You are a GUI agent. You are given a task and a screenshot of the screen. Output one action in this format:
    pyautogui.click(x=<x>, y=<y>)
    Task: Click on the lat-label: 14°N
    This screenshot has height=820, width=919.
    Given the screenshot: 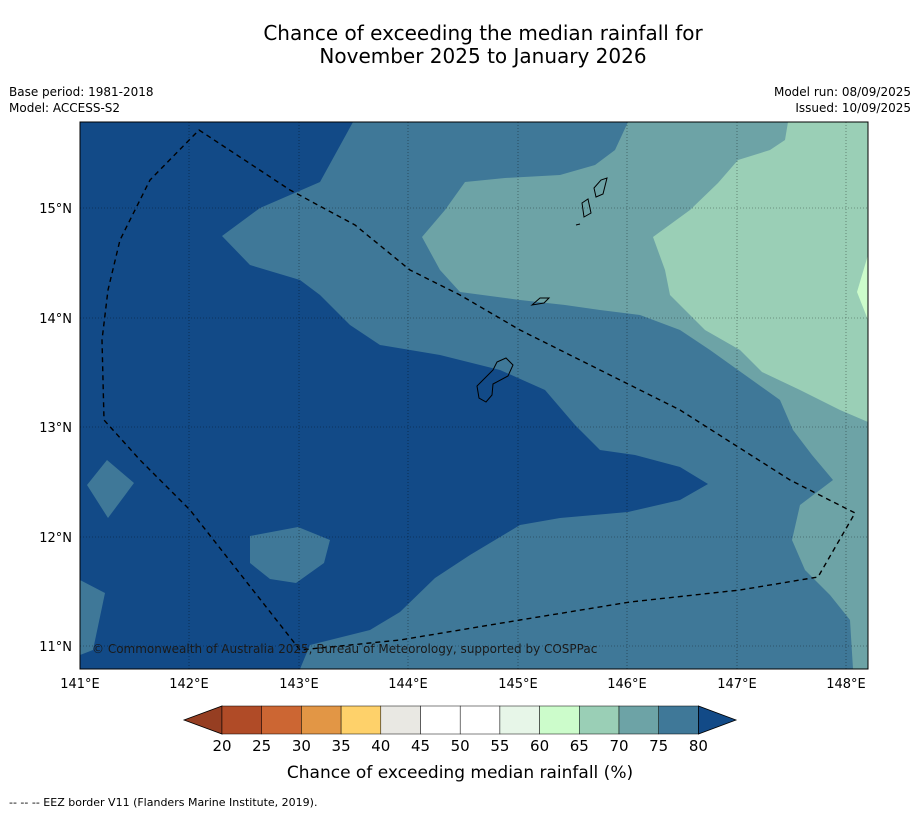 What is the action you would take?
    pyautogui.click(x=55, y=319)
    